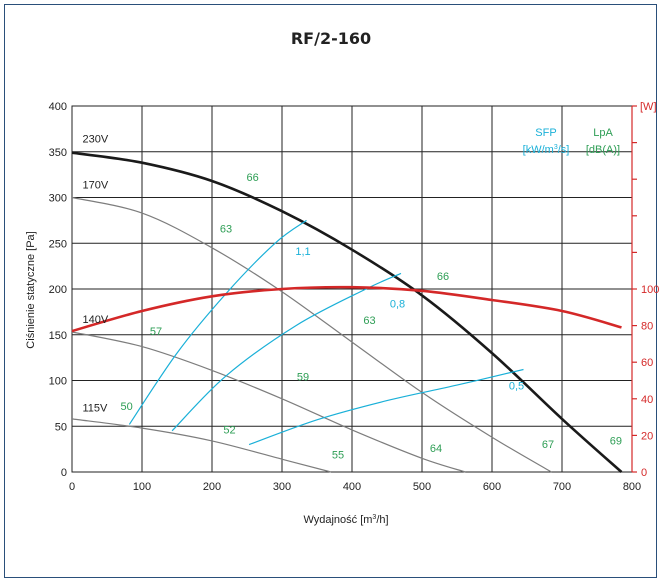 This screenshot has width=663, height=584. What do you see at coordinates (632, 487) in the screenshot?
I see `x-tick-label: 800` at bounding box center [632, 487].